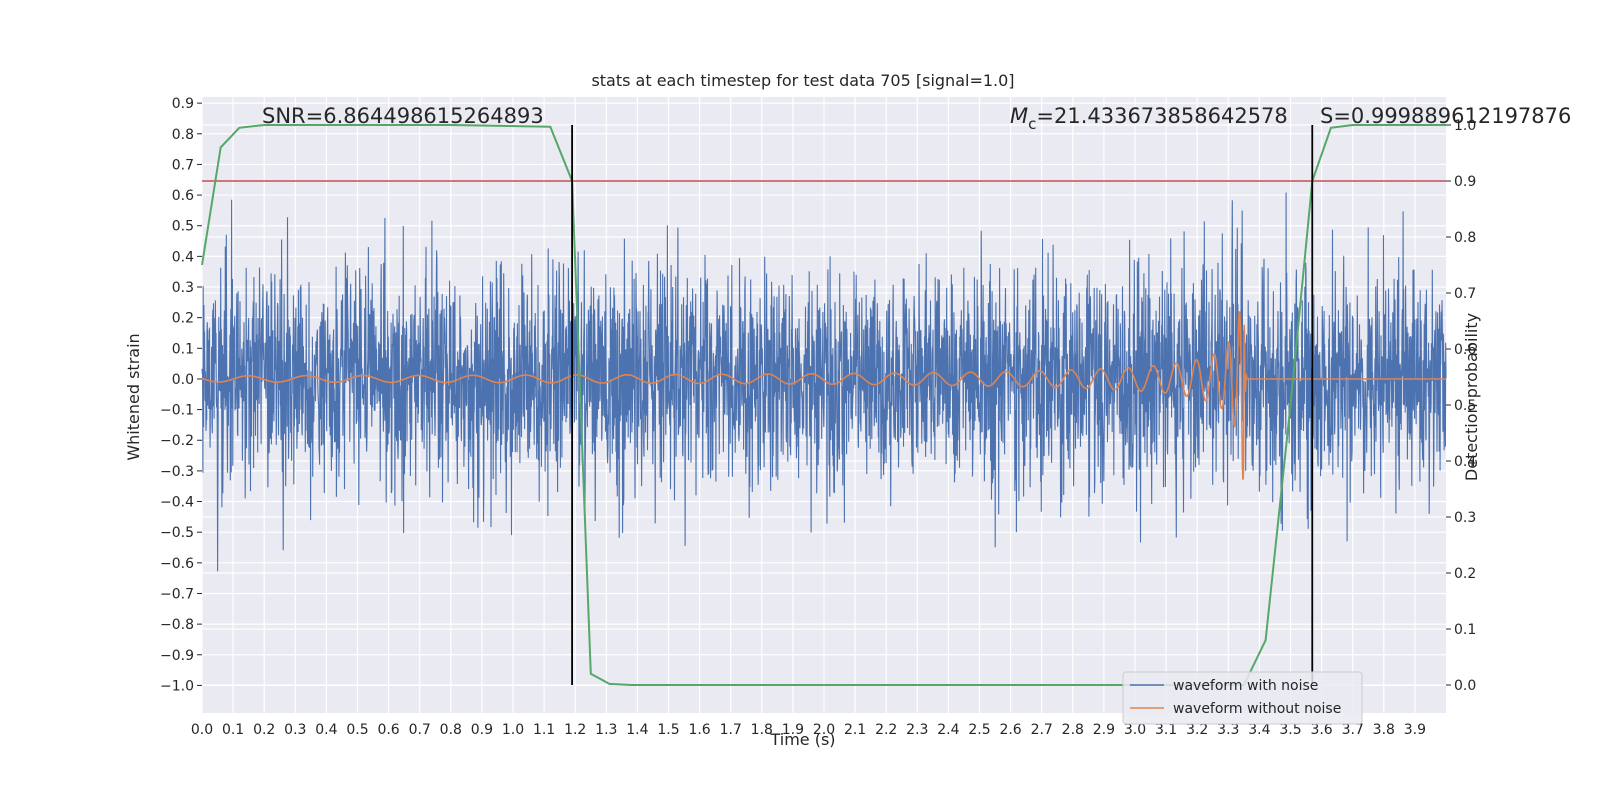 Image resolution: width=1600 pixels, height=800 pixels. Describe the element at coordinates (1465, 686) in the screenshot. I see `y2-tick-label: 0.0` at that location.